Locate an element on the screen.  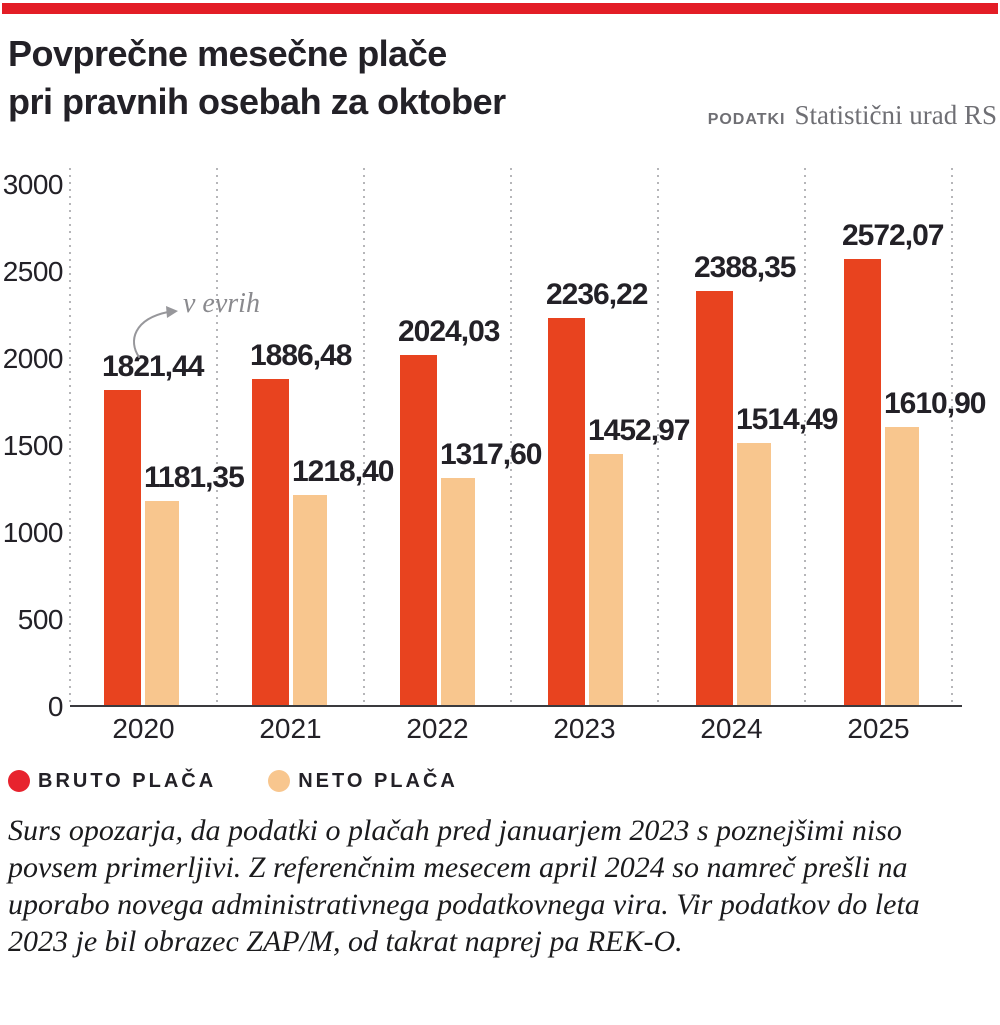
neto-legend-dot-icon is located at coordinates (279, 781).